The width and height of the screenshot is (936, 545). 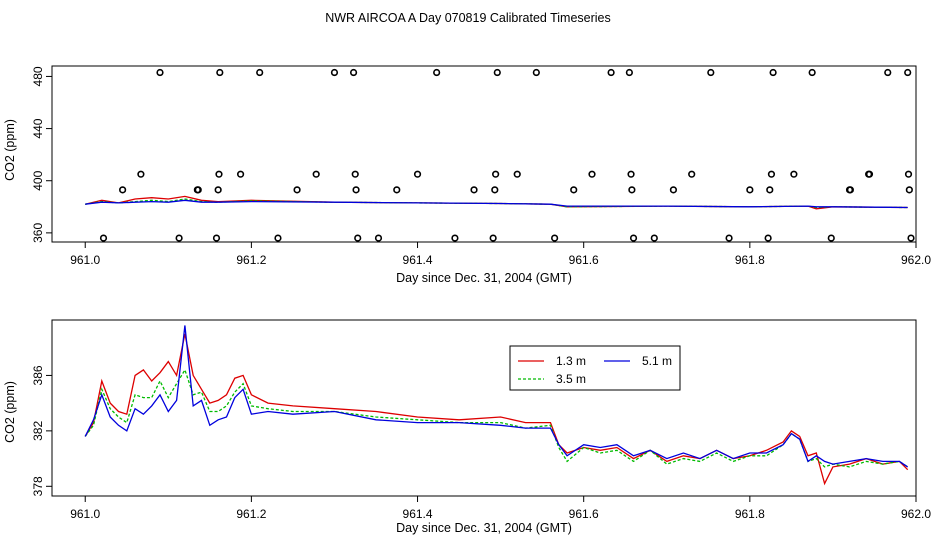 I want to click on legend-box, so click(x=595, y=368).